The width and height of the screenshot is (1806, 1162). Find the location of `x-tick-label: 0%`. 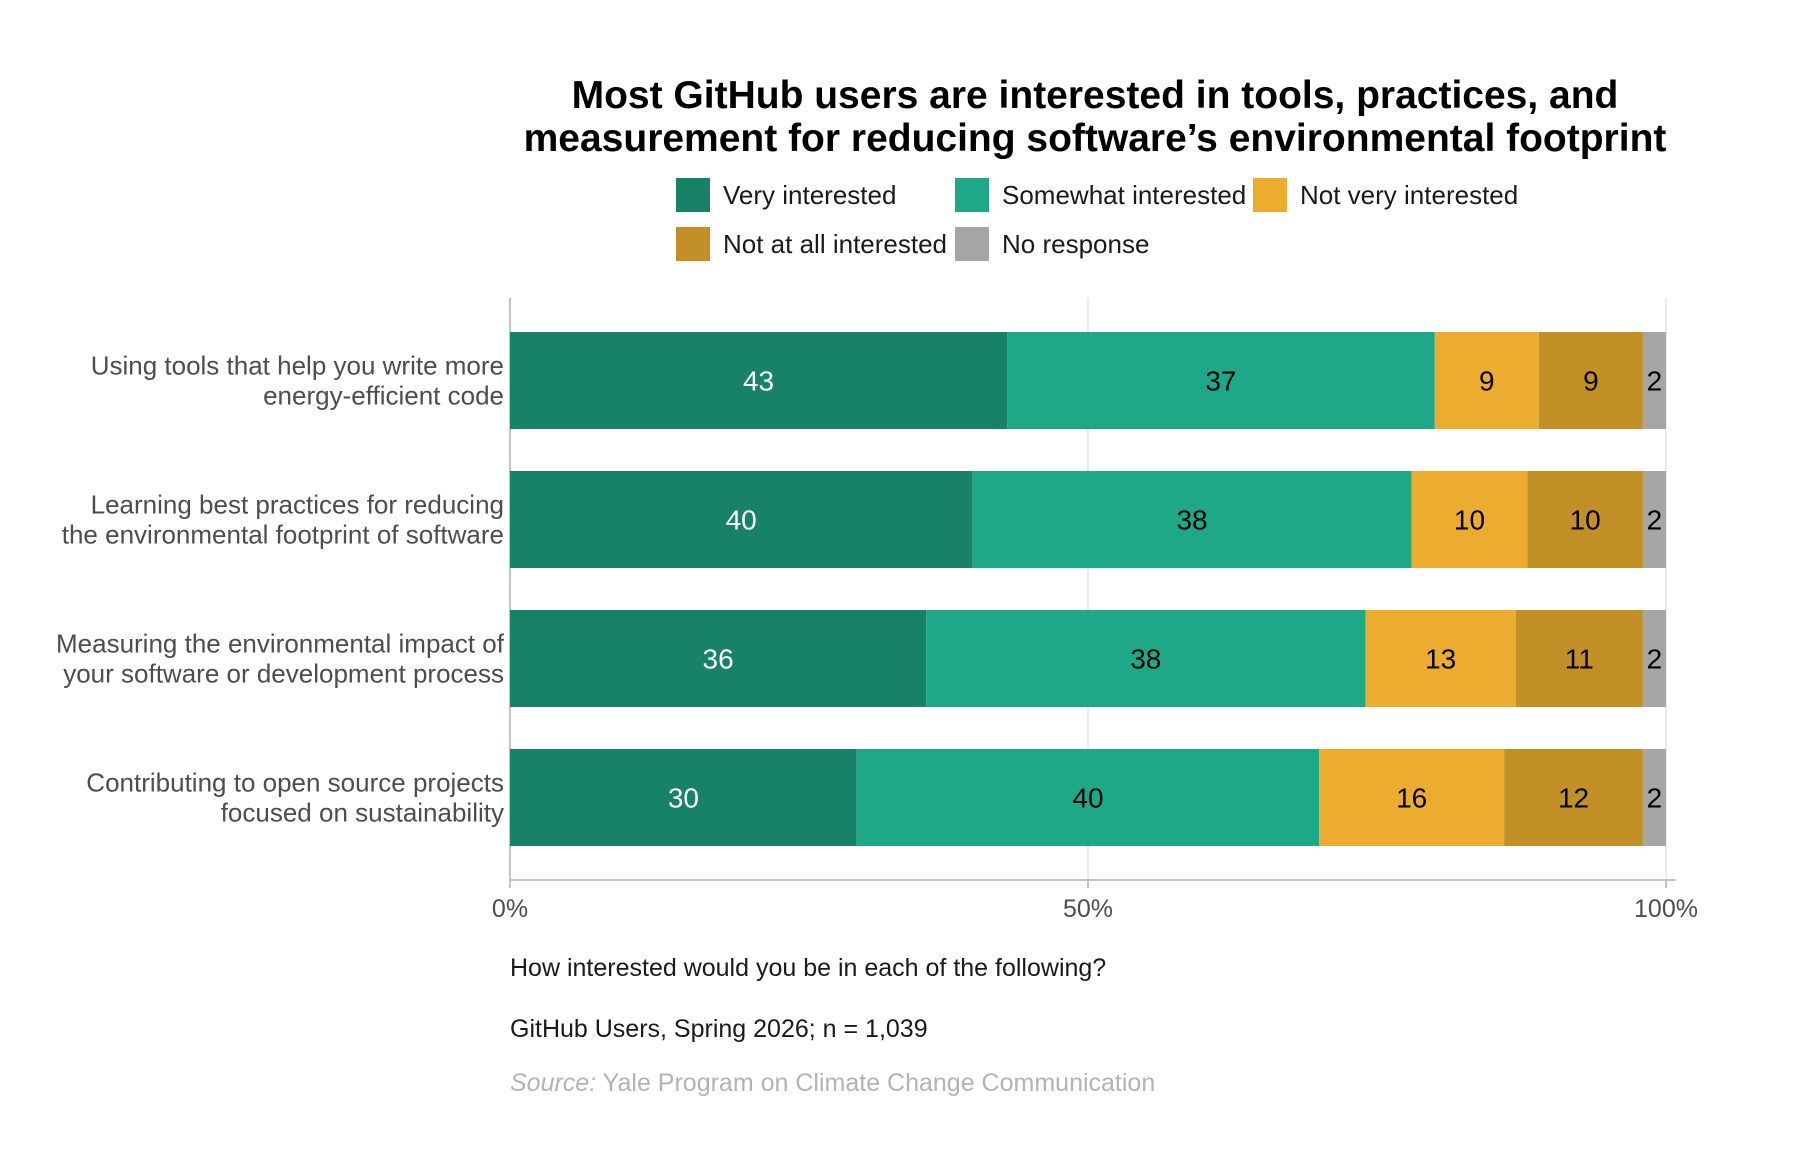

x-tick-label: 0% is located at coordinates (510, 909).